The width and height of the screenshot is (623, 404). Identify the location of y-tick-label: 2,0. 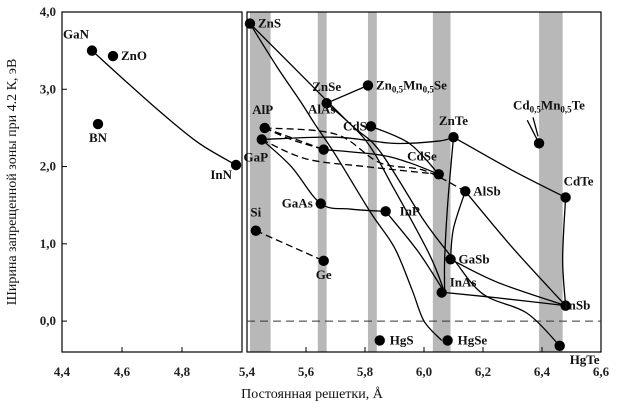
(48, 166).